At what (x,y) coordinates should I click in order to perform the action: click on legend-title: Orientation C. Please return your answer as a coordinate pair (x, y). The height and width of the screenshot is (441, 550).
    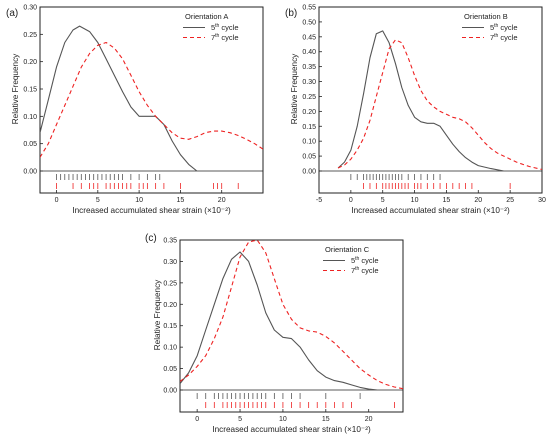
    Looking at the image, I should click on (347, 249).